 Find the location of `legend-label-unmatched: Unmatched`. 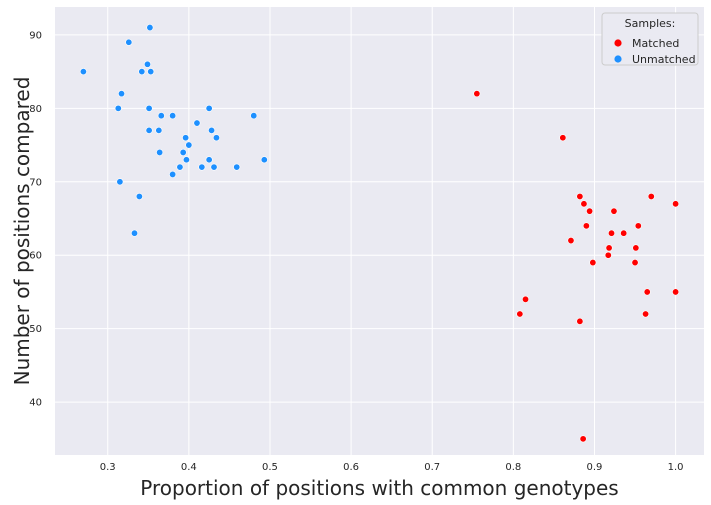

legend-label-unmatched: Unmatched is located at coordinates (664, 59).